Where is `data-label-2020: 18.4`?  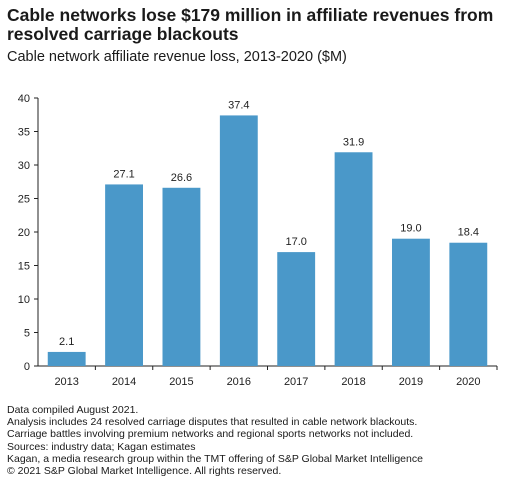 data-label-2020: 18.4 is located at coordinates (468, 233).